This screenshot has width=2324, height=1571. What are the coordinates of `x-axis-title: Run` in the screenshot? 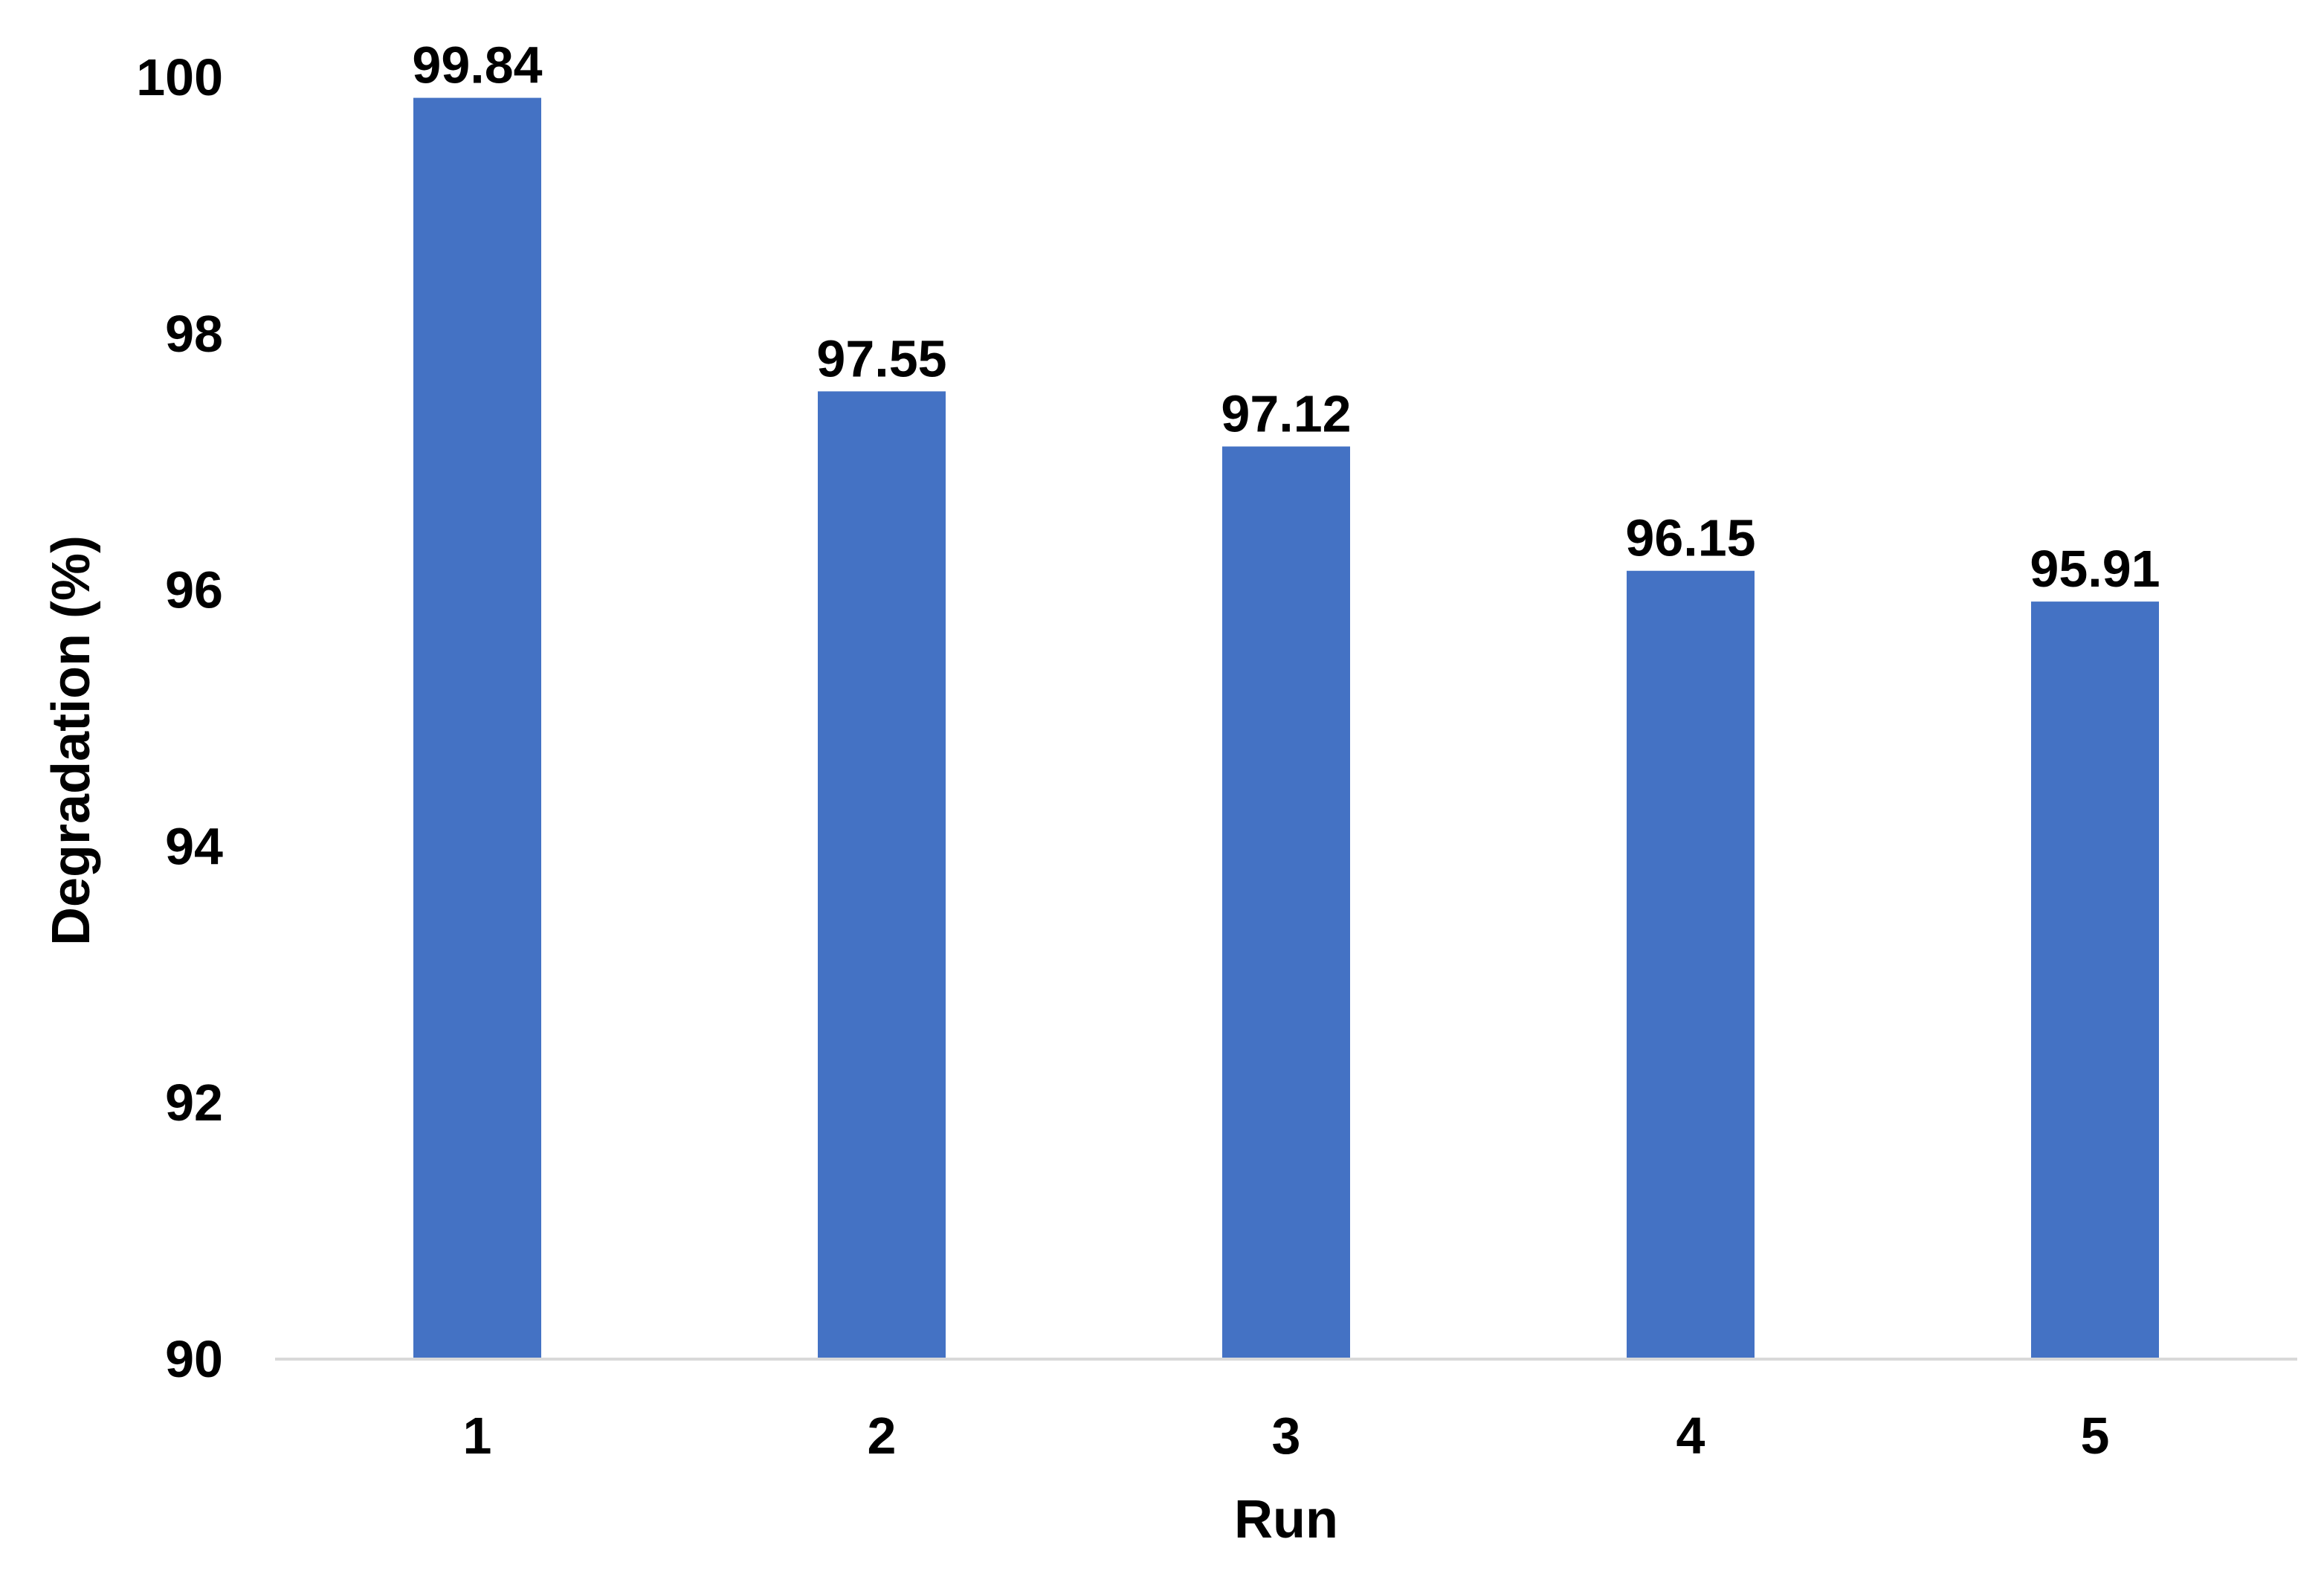 It's located at (1286, 1519).